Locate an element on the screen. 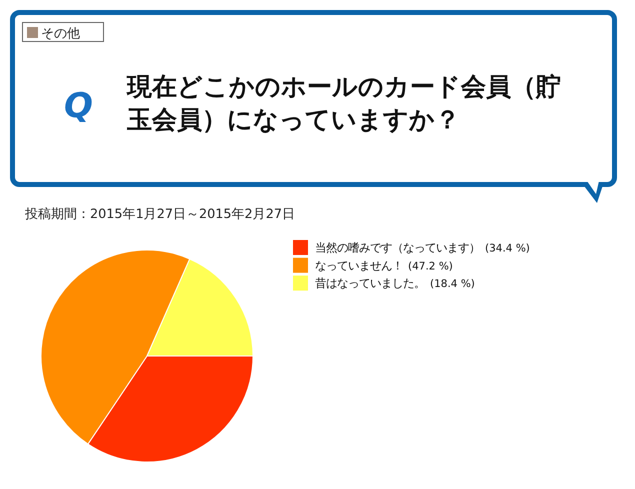  data-label: (34.4 %) is located at coordinates (507, 248).